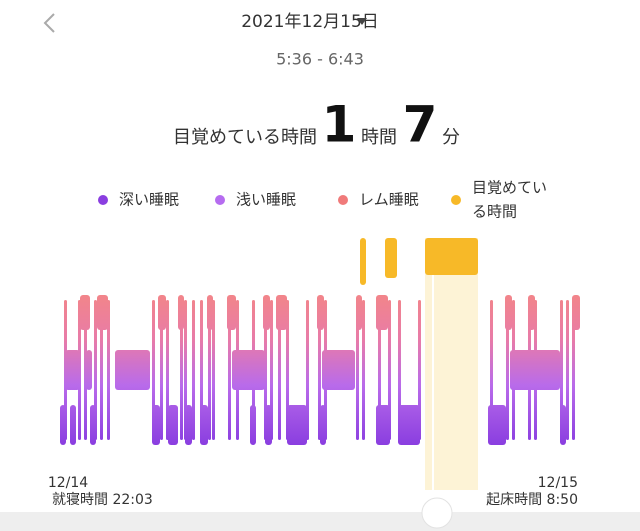 The image size is (640, 531). Describe the element at coordinates (437, 513) in the screenshot. I see `slider-handle` at that location.